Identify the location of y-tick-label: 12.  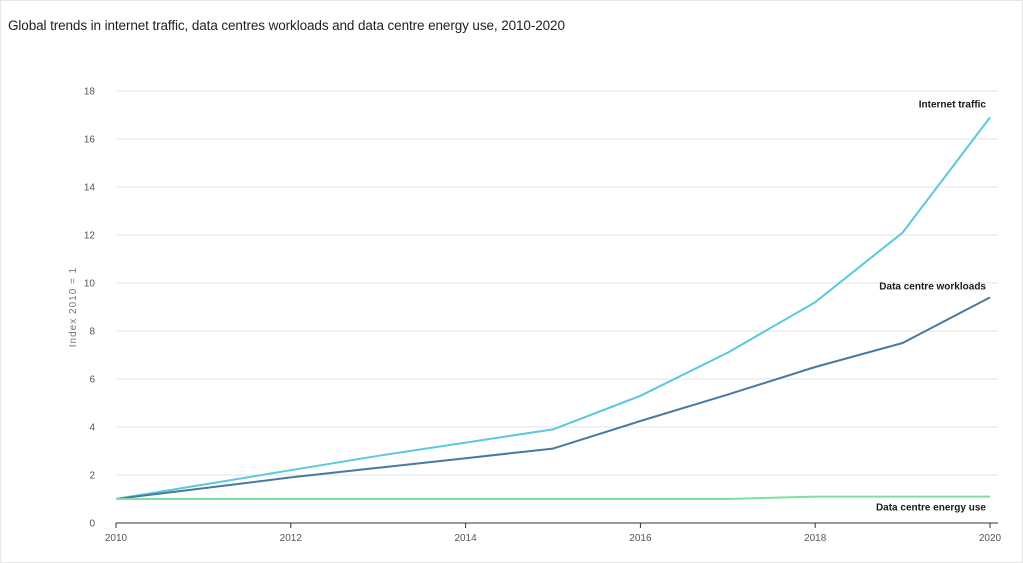
(90, 236).